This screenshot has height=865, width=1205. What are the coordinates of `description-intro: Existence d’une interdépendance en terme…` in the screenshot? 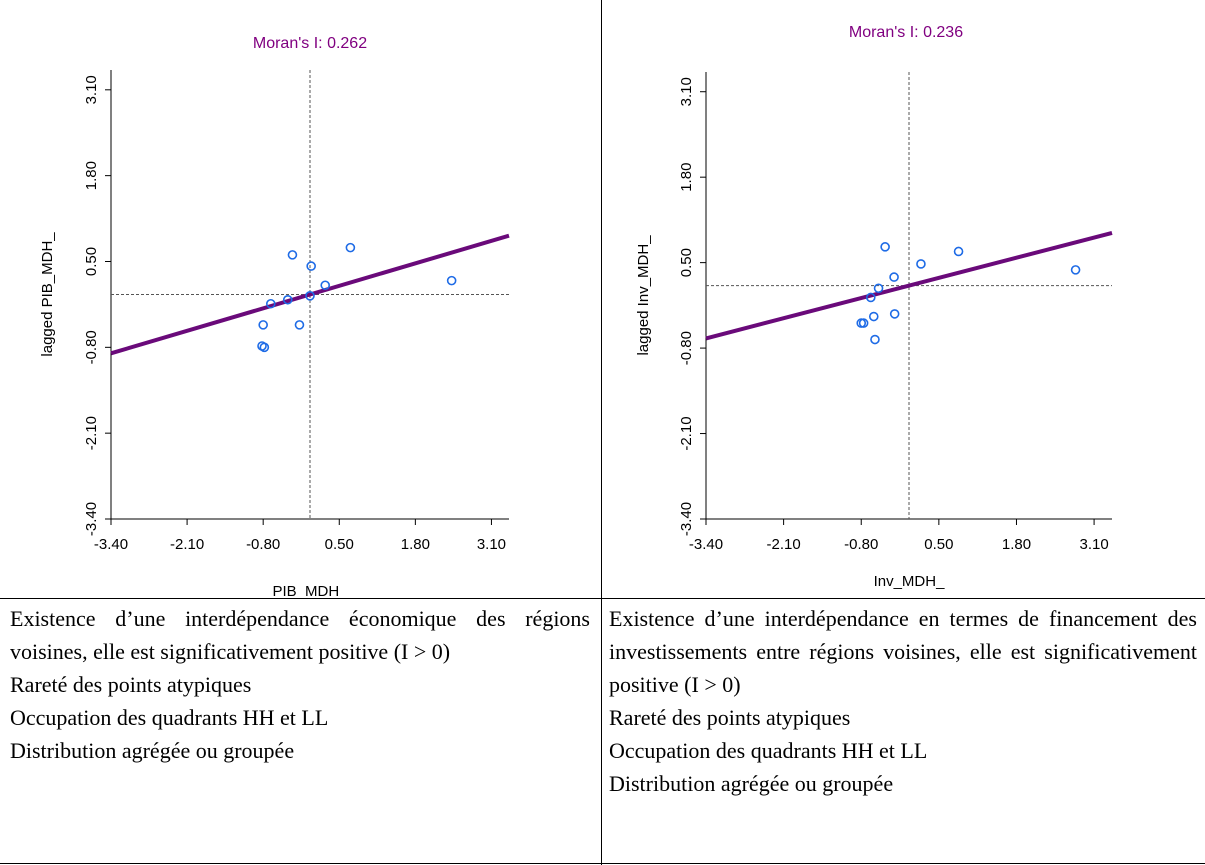 It's located at (903, 651).